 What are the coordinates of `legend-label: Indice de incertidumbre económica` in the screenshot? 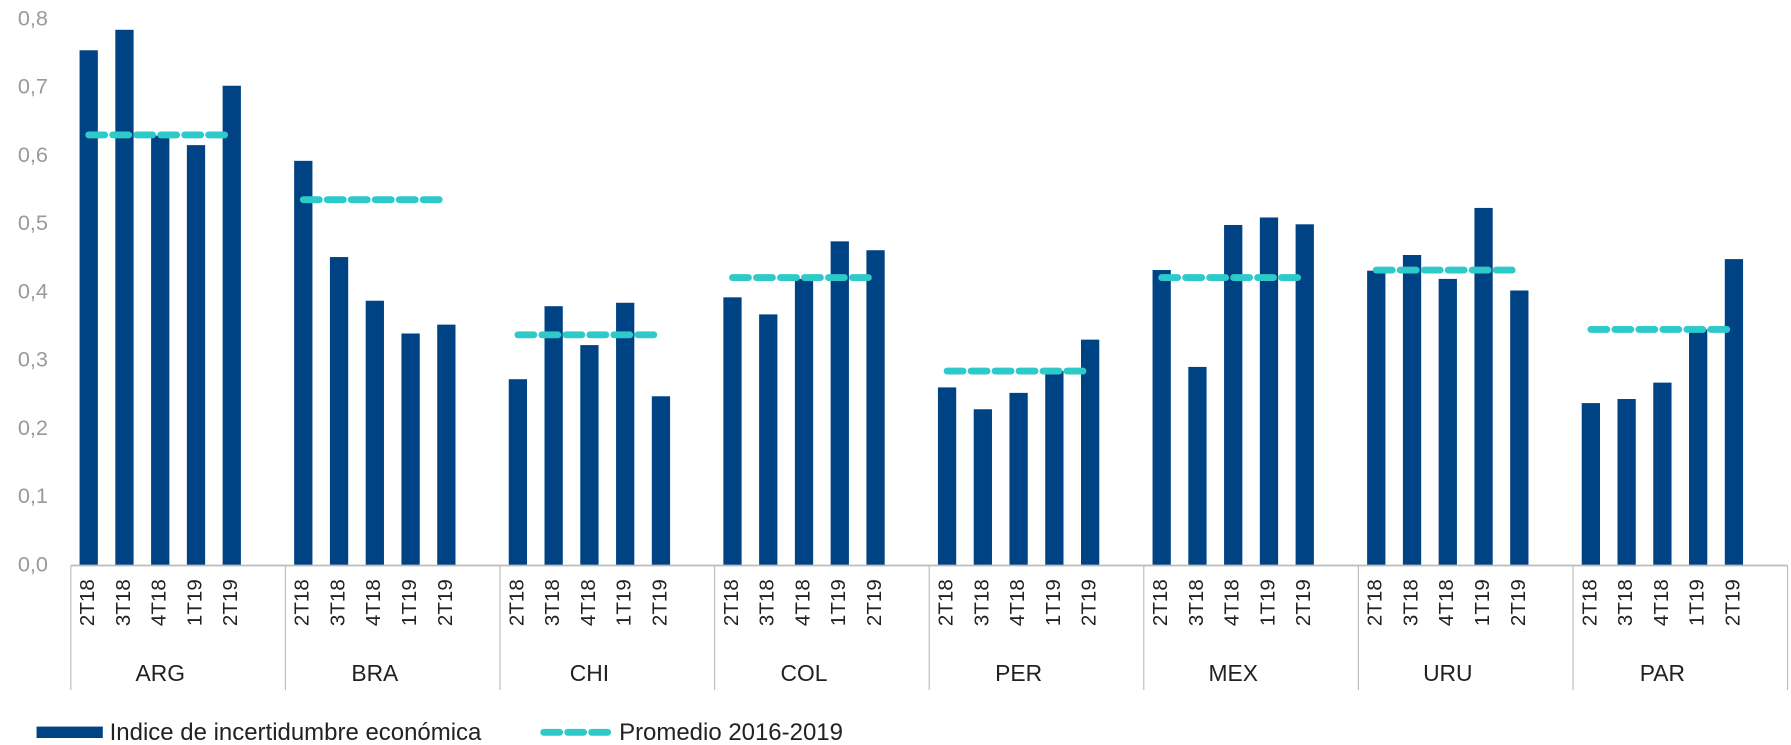 It's located at (296, 732).